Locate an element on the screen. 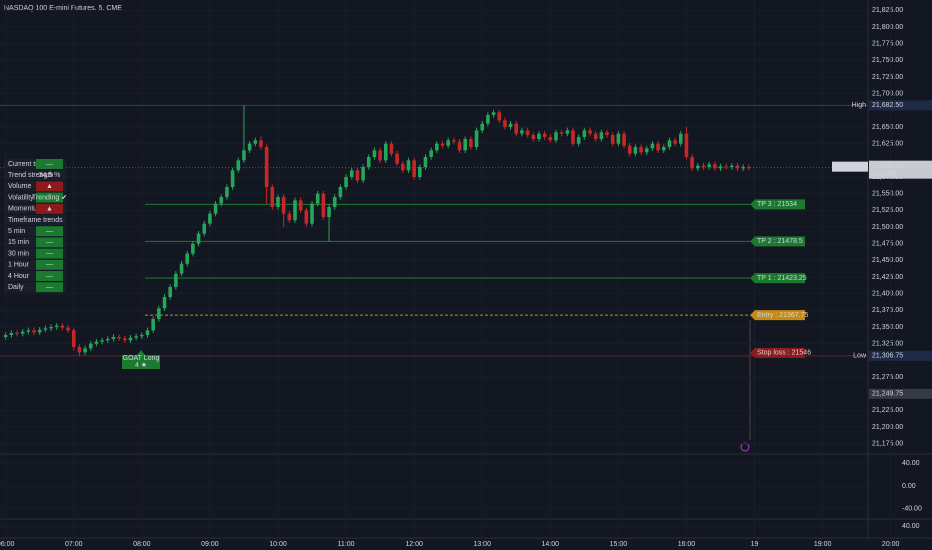 The width and height of the screenshot is (932, 550). high-marker-name: High is located at coordinates (859, 105).